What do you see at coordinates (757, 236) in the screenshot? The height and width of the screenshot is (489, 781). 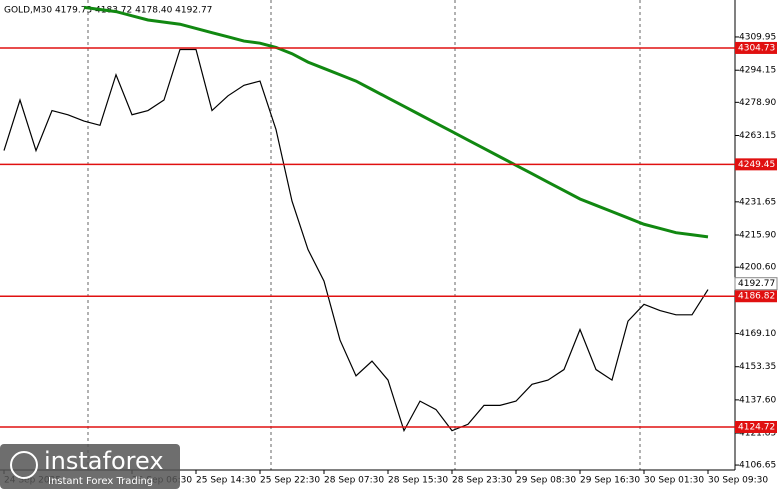 I see `y-tick-label: 4215.90` at bounding box center [757, 236].